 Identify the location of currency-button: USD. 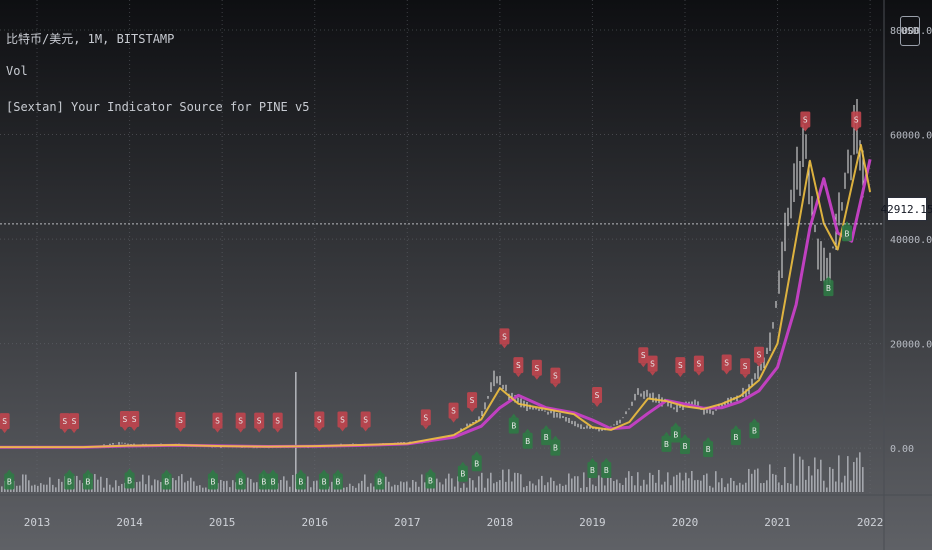
(910, 31).